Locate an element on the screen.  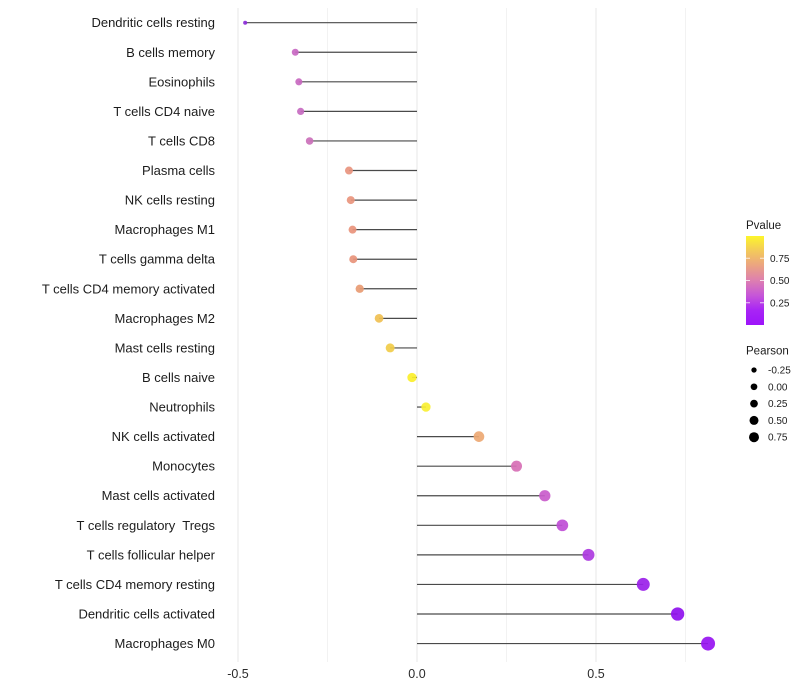
pearson-legend-label: -0.25 is located at coordinates (779, 371).